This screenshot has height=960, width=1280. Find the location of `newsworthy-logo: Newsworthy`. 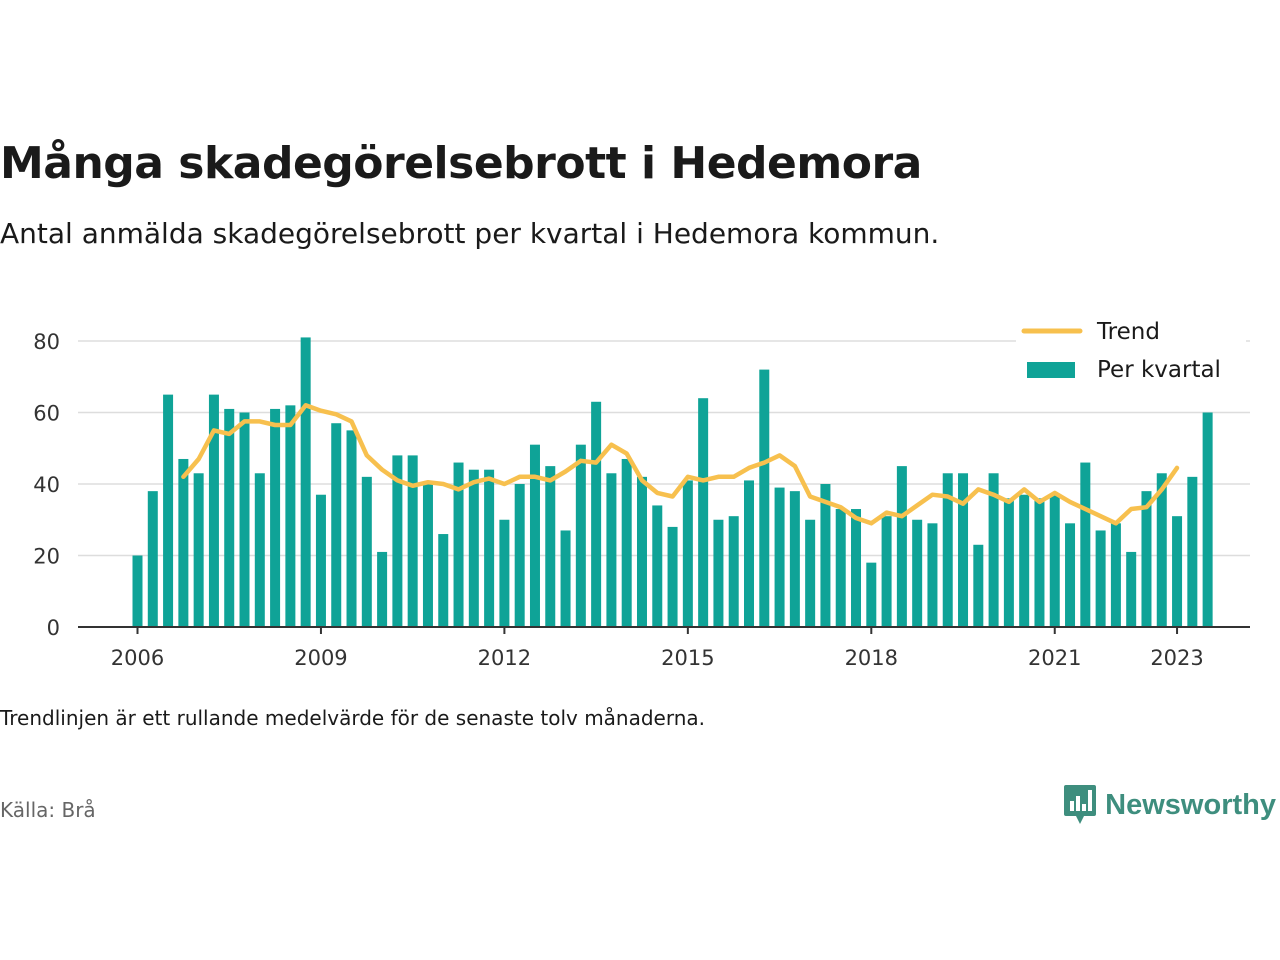

newsworthy-logo: Newsworthy is located at coordinates (1169, 805).